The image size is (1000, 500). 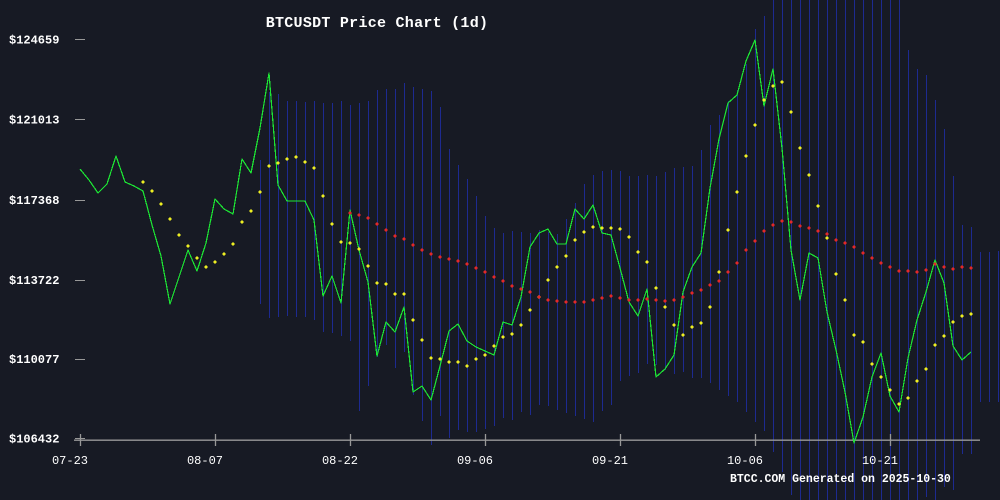 I want to click on svg-text: 09-06, so click(x=475, y=461).